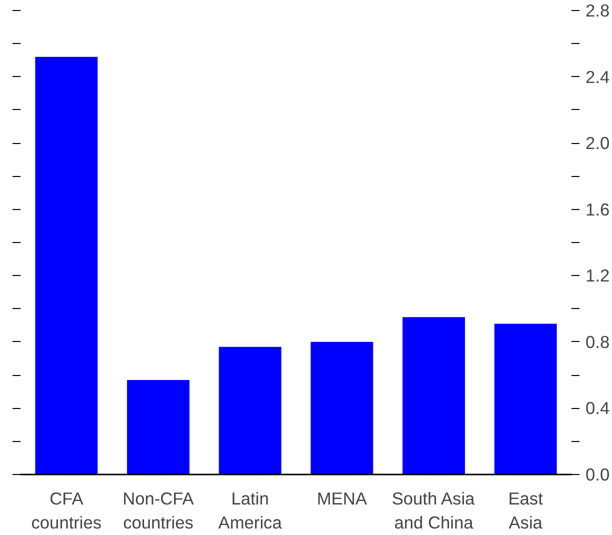  Describe the element at coordinates (598, 408) in the screenshot. I see `y-tick-label: 0.4` at that location.